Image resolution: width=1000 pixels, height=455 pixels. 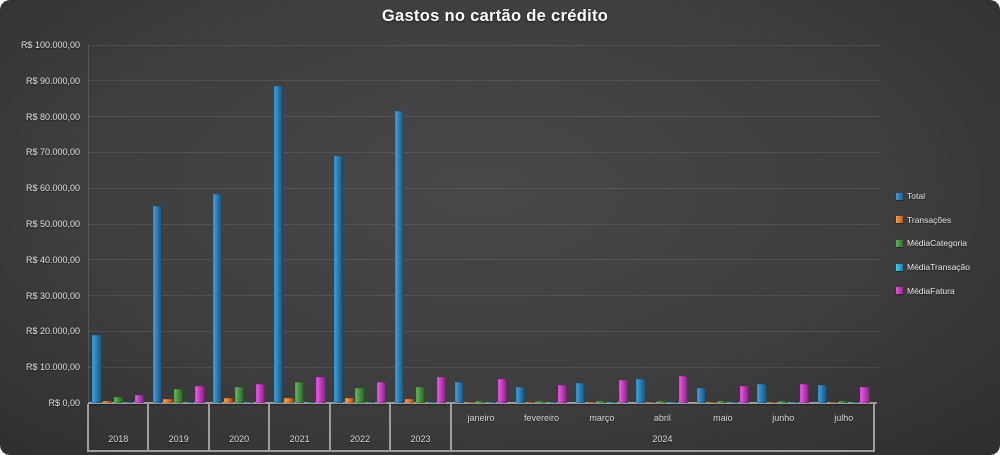 What do you see at coordinates (371, 402) in the screenshot?
I see `bar-médiatransação-2022` at bounding box center [371, 402].